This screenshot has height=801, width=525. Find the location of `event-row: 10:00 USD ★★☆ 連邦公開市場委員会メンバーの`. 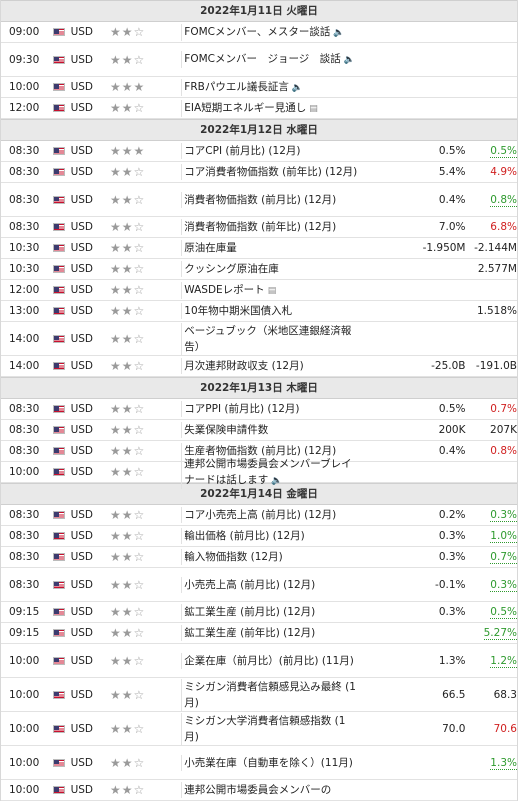

event-row: 10:00 USD ★★☆ 連邦公開市場委員会メンバーの is located at coordinates (259, 790).